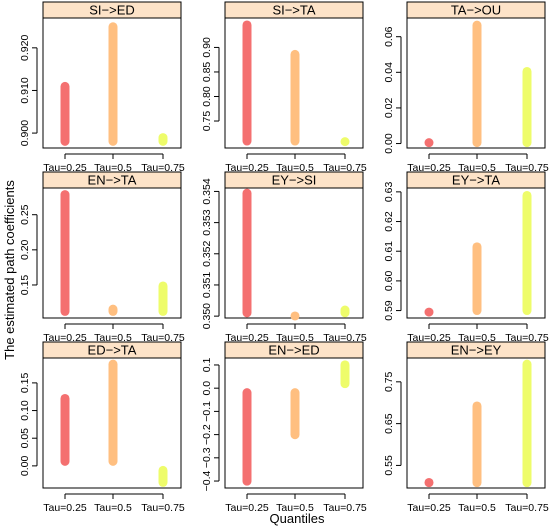 The height and width of the screenshot is (530, 550). I want to click on y-tick-label: 0.920, so click(25, 48).